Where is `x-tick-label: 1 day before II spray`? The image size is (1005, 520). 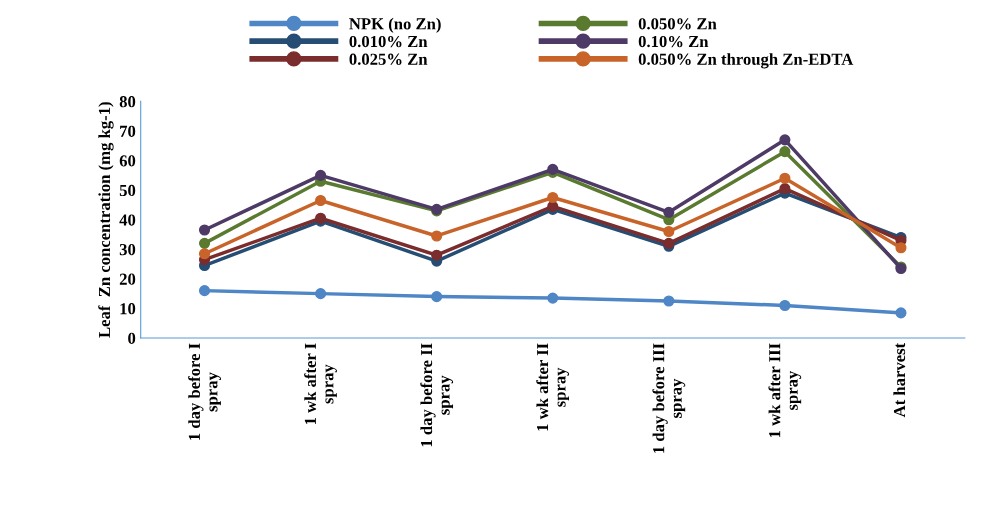
x-tick-label: 1 day before II spray is located at coordinates (437, 395).